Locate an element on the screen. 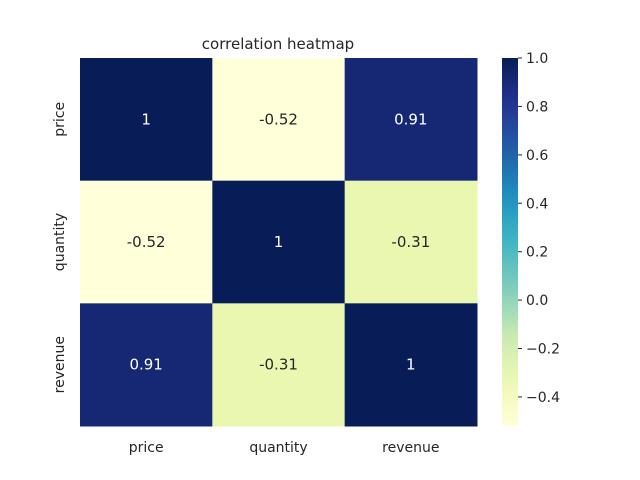 Image resolution: width=640 pixels, height=480 pixels. heatmap-cell-revenue-quantity is located at coordinates (279, 365).